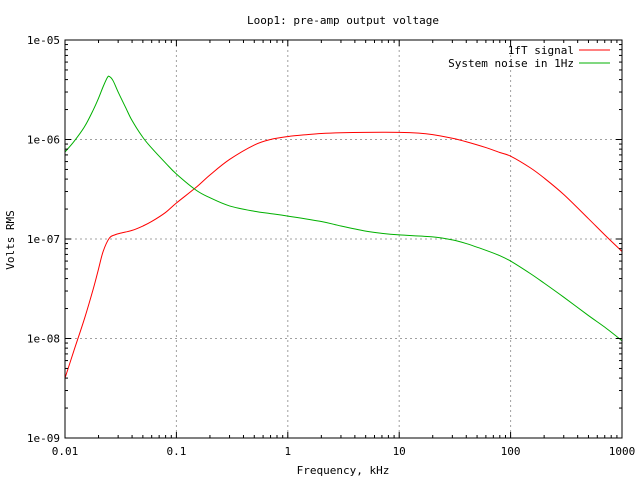 The image size is (640, 480). I want to click on y-tick-label: 1e-05, so click(43, 40).